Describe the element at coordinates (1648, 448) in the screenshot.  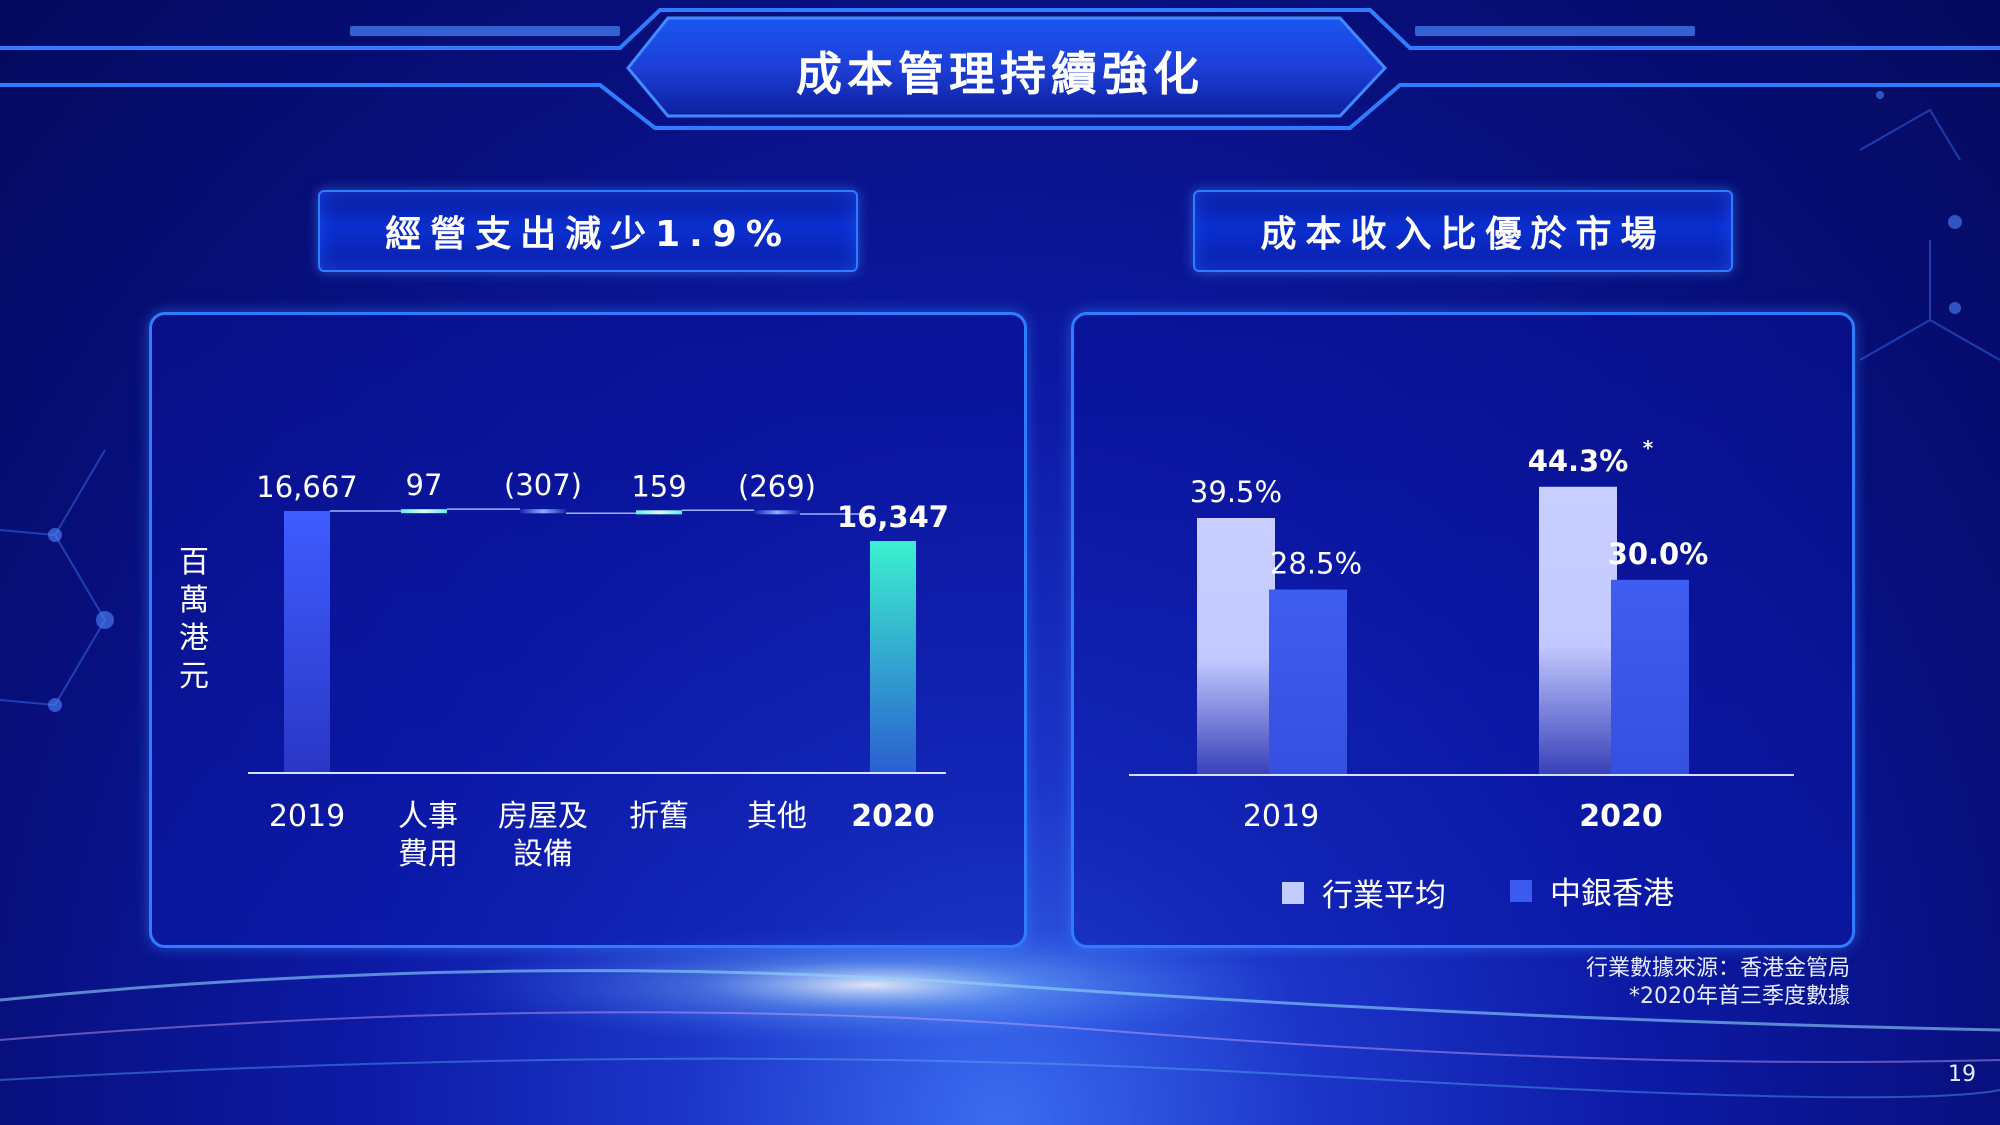
I see `ratio-footnote-mark: *` at that location.